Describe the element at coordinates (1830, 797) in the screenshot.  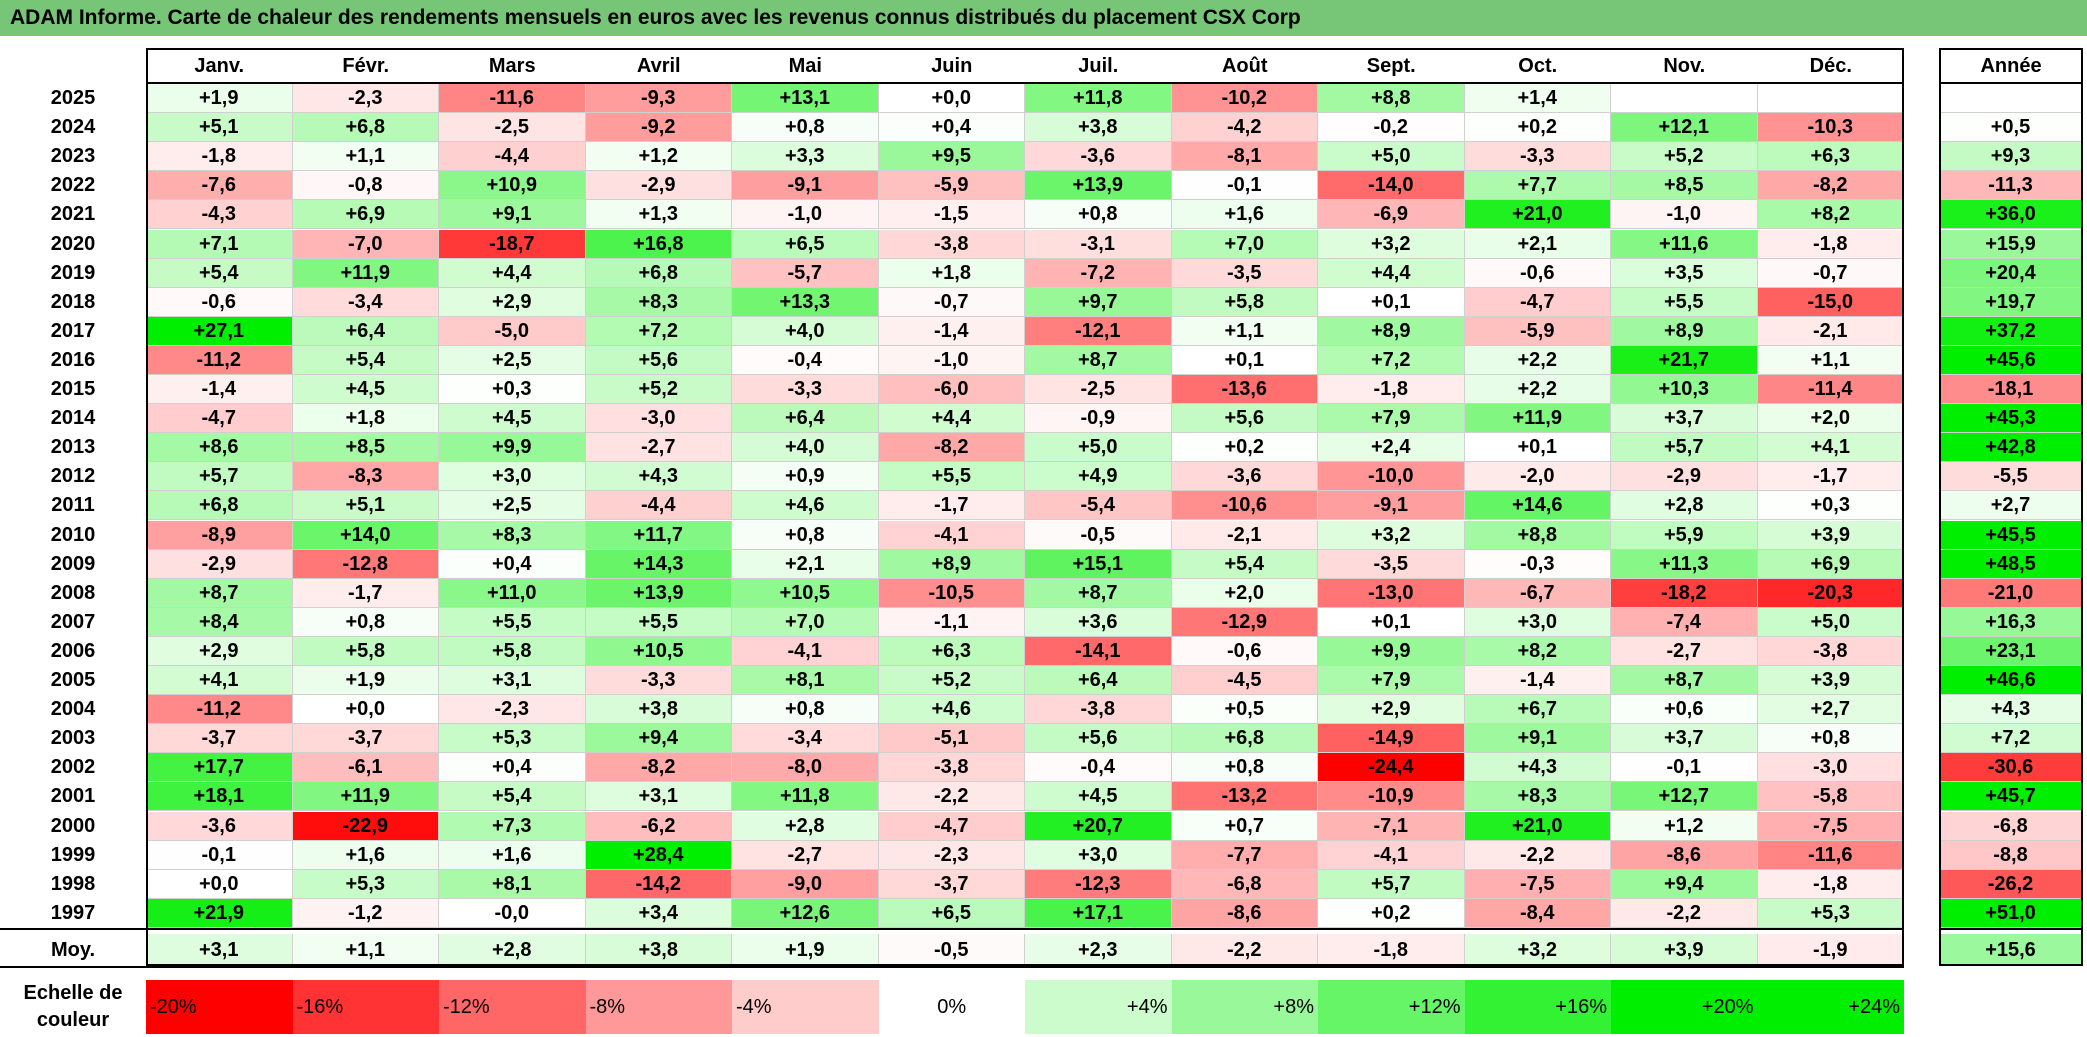
I see `heatmap-cell: -5,8` at that location.